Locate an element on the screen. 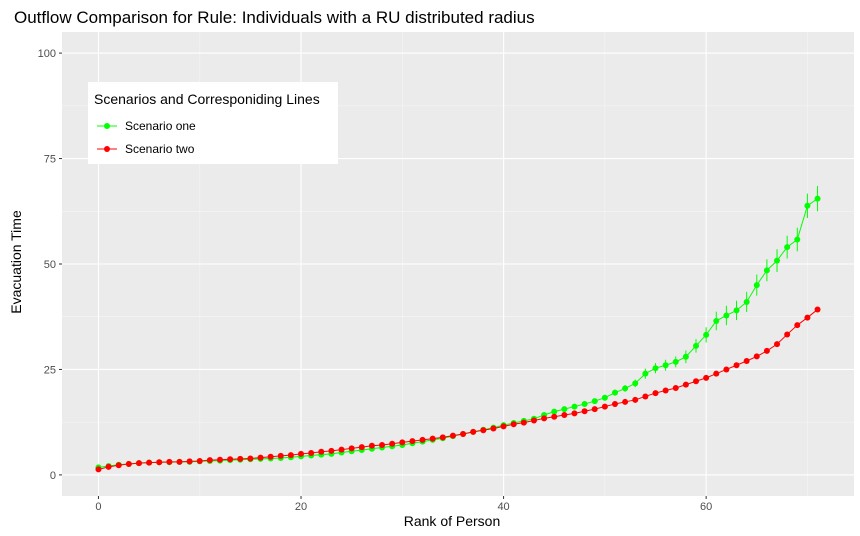 The image size is (860, 536). y-tick-label: 25 is located at coordinates (50, 370).